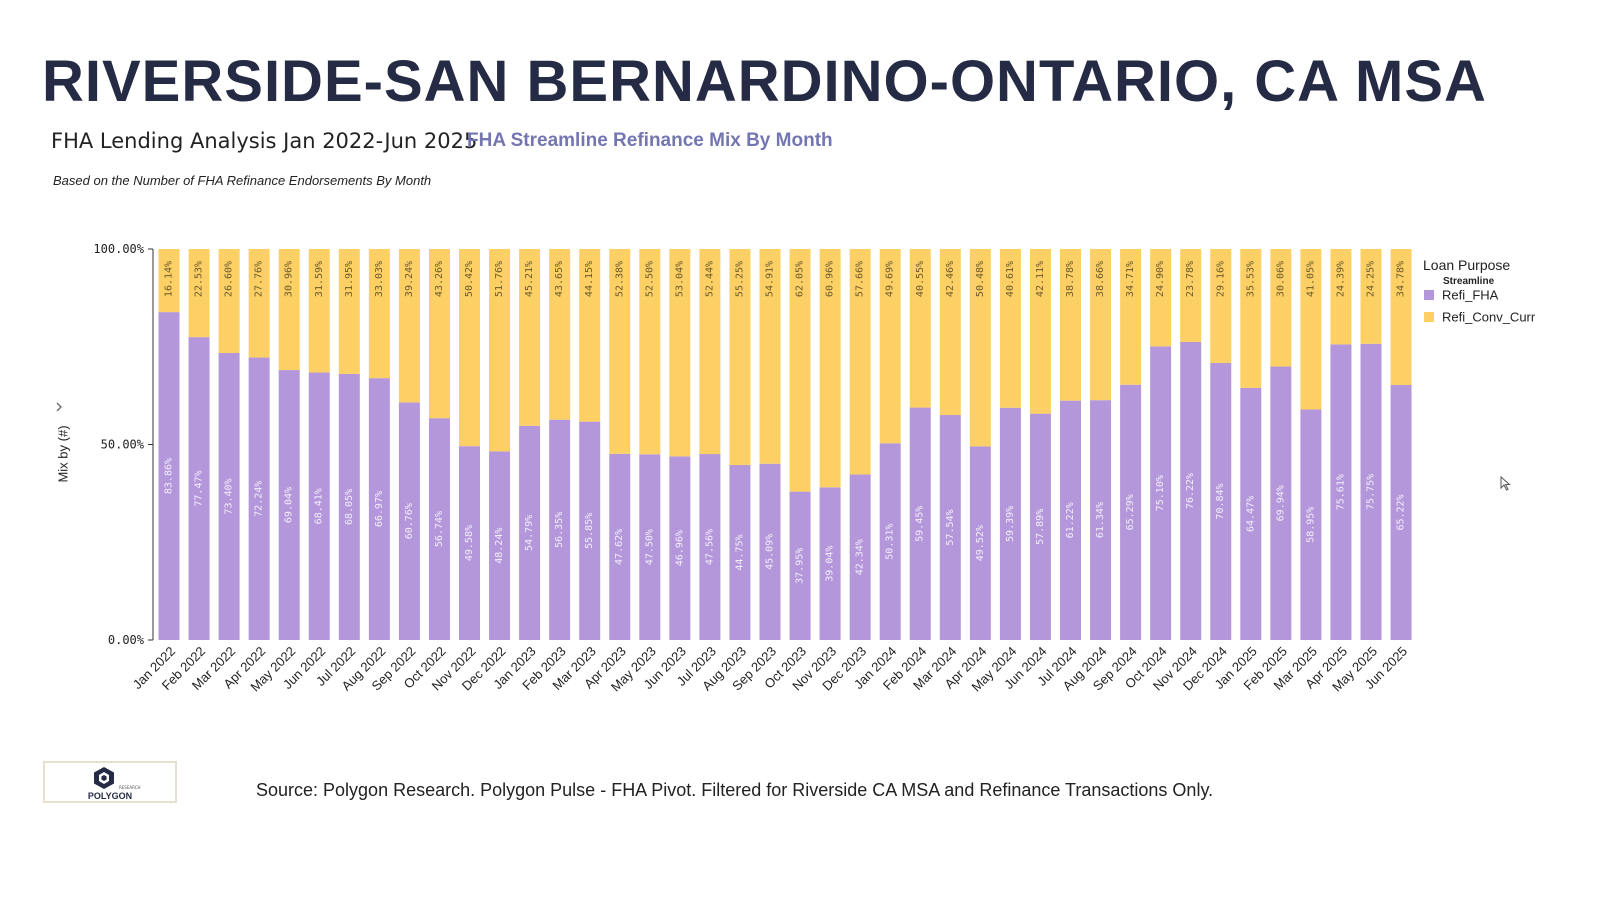  I want to click on data-label-refi-conv-curr: 29.16%, so click(1220, 279).